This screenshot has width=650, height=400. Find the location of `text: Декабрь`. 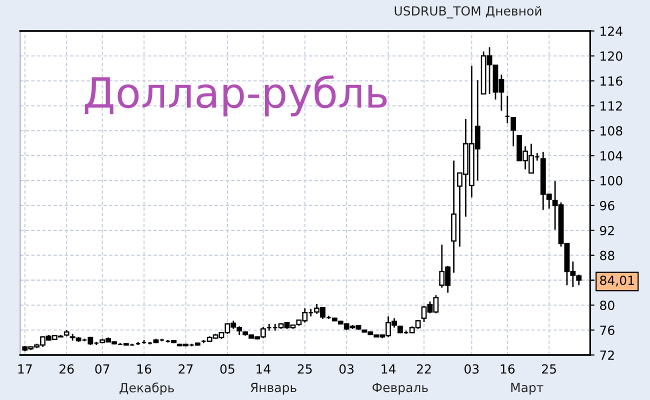

text: Декабрь is located at coordinates (147, 388).